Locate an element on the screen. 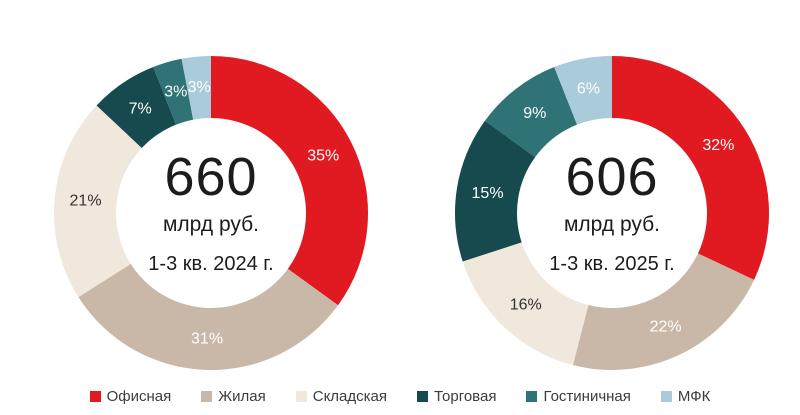  donut-segment-hotel-2025 is located at coordinates (531, 112).